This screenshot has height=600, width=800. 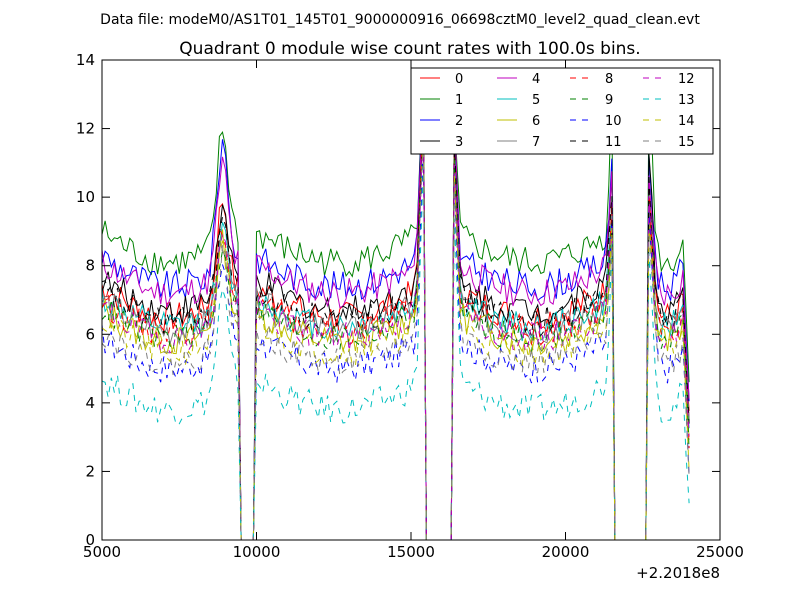 I want to click on x-tick-label: 25000, so click(x=720, y=552).